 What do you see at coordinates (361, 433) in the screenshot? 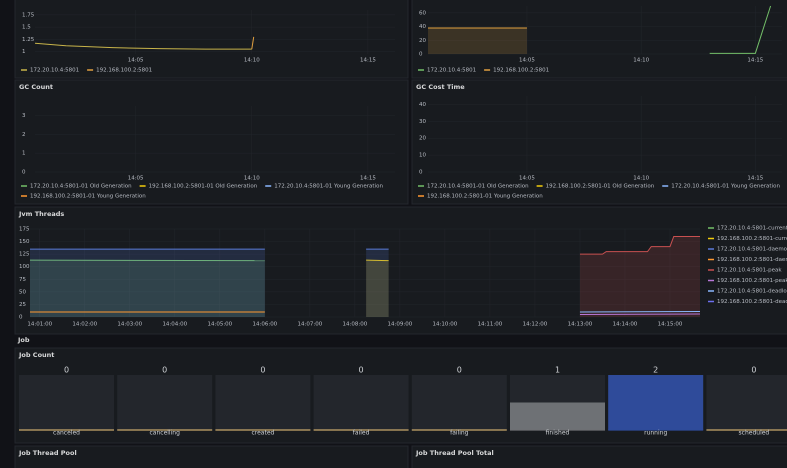
I see `stat-category: failed` at bounding box center [361, 433].